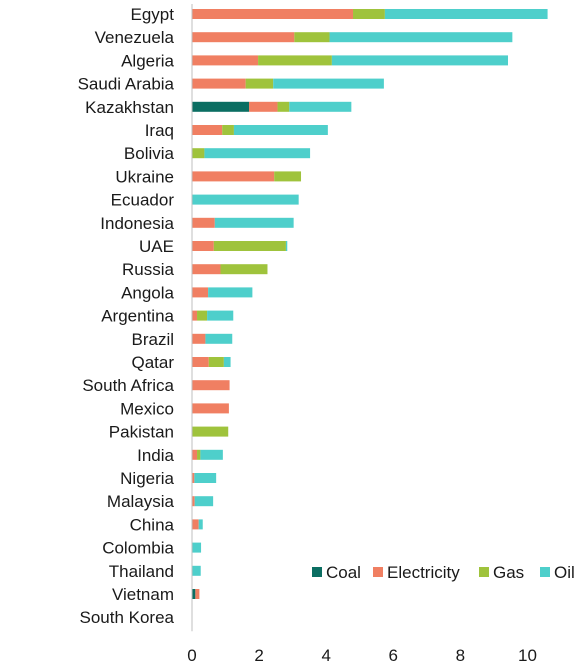  I want to click on bar-segment-kazakhstan-electricity, so click(263, 106).